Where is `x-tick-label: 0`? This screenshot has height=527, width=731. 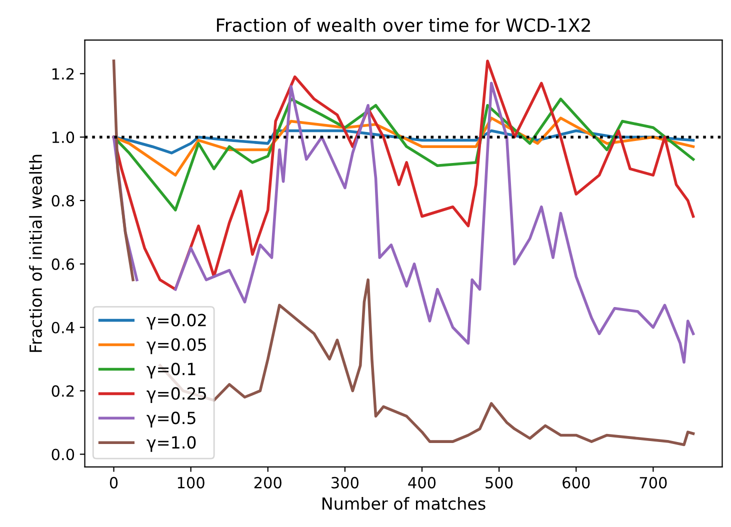
x-tick-label: 0 is located at coordinates (114, 482).